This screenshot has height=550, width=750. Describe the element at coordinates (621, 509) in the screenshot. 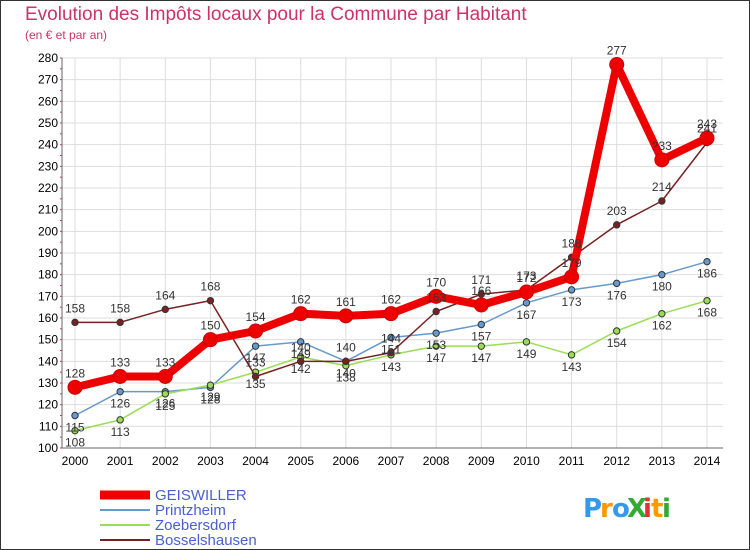

I see `logo-letter: o` at that location.